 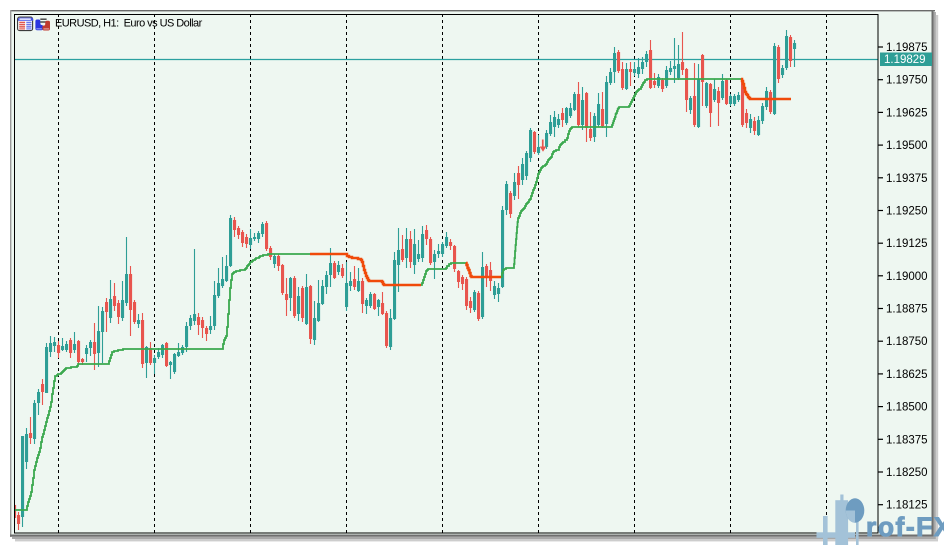 What do you see at coordinates (907, 81) in the screenshot?
I see `svg-text: 1.19750` at bounding box center [907, 81].